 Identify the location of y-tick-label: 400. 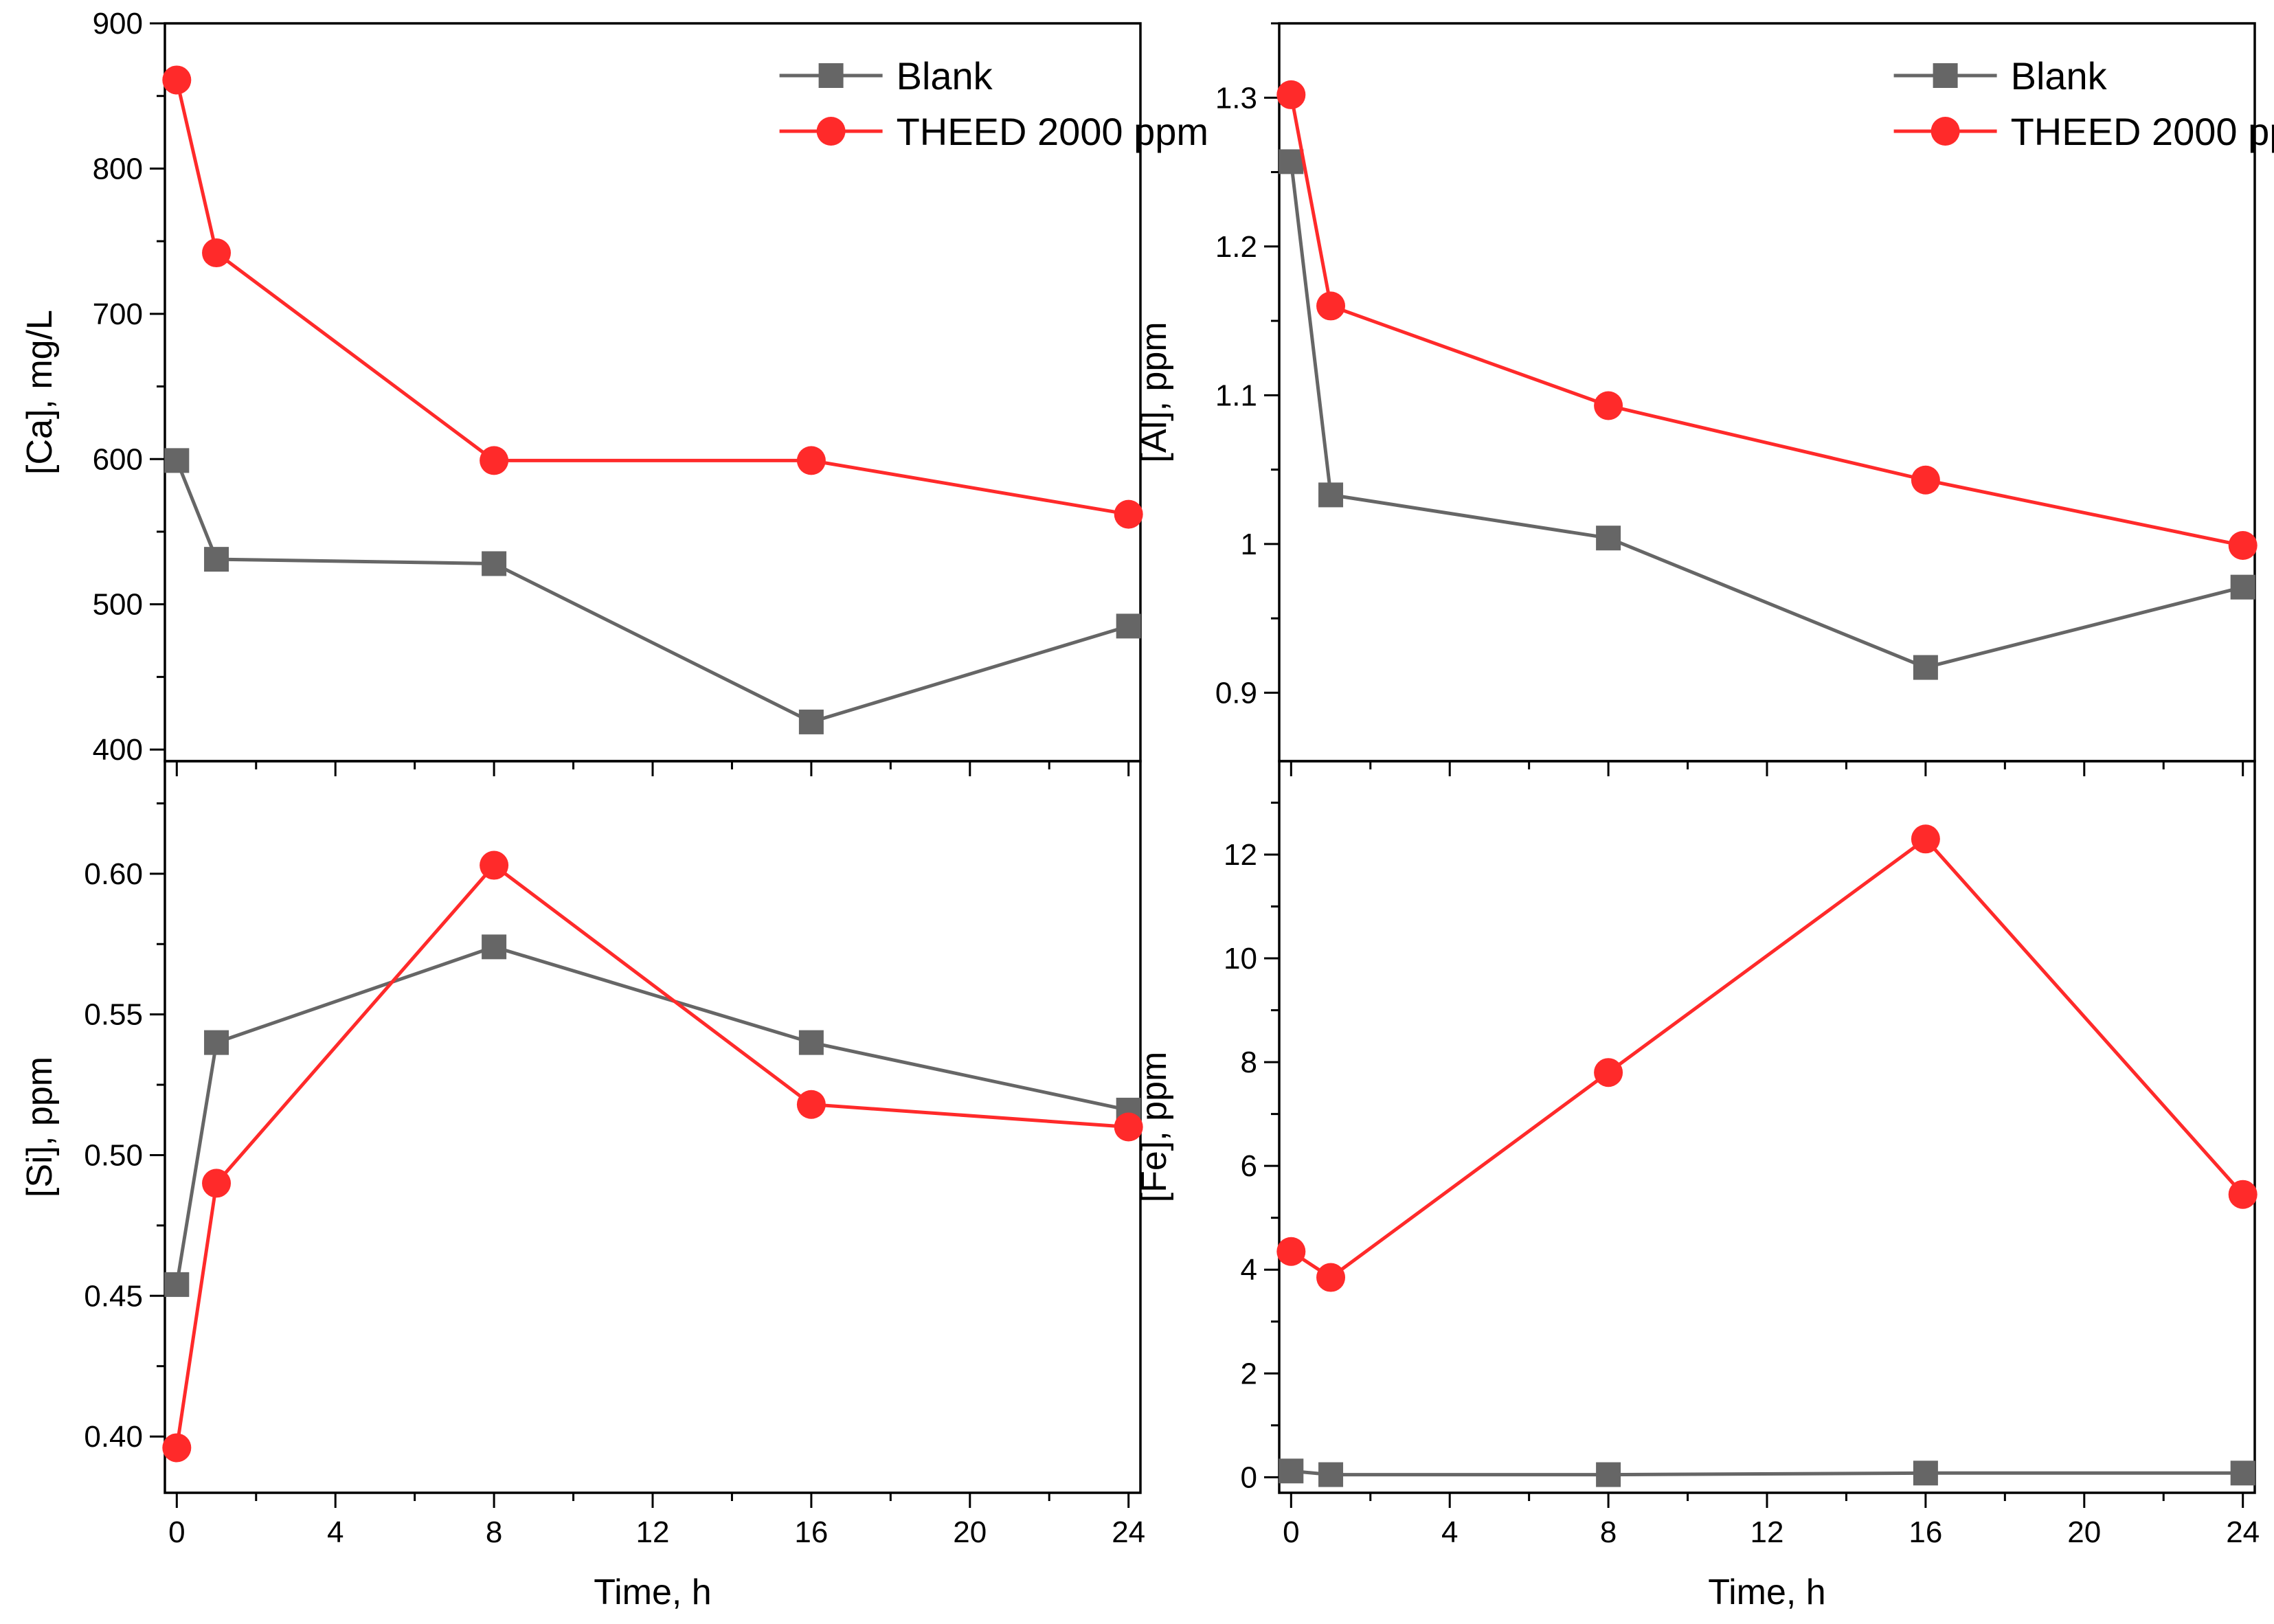
(118, 750).